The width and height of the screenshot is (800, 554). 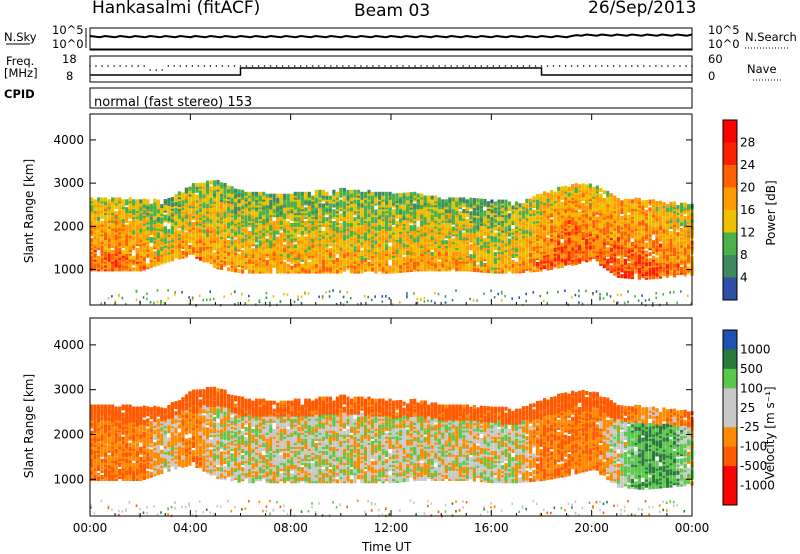 What do you see at coordinates (391, 528) in the screenshot?
I see `xtick-label: 12:00` at bounding box center [391, 528].